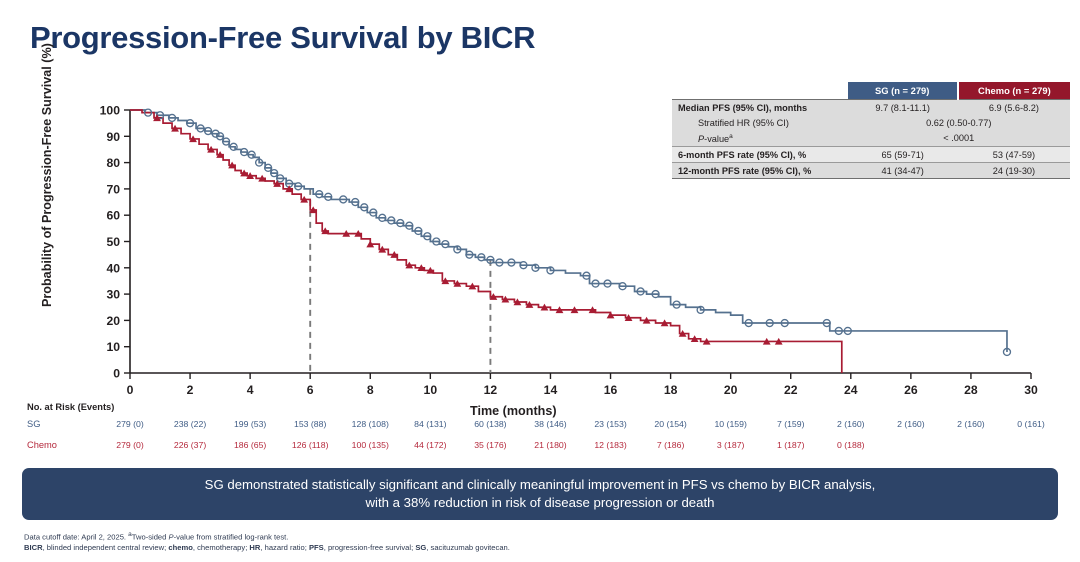 The height and width of the screenshot is (562, 1080). I want to click on risk-cell-sg-t6: 153 (88), so click(310, 424).